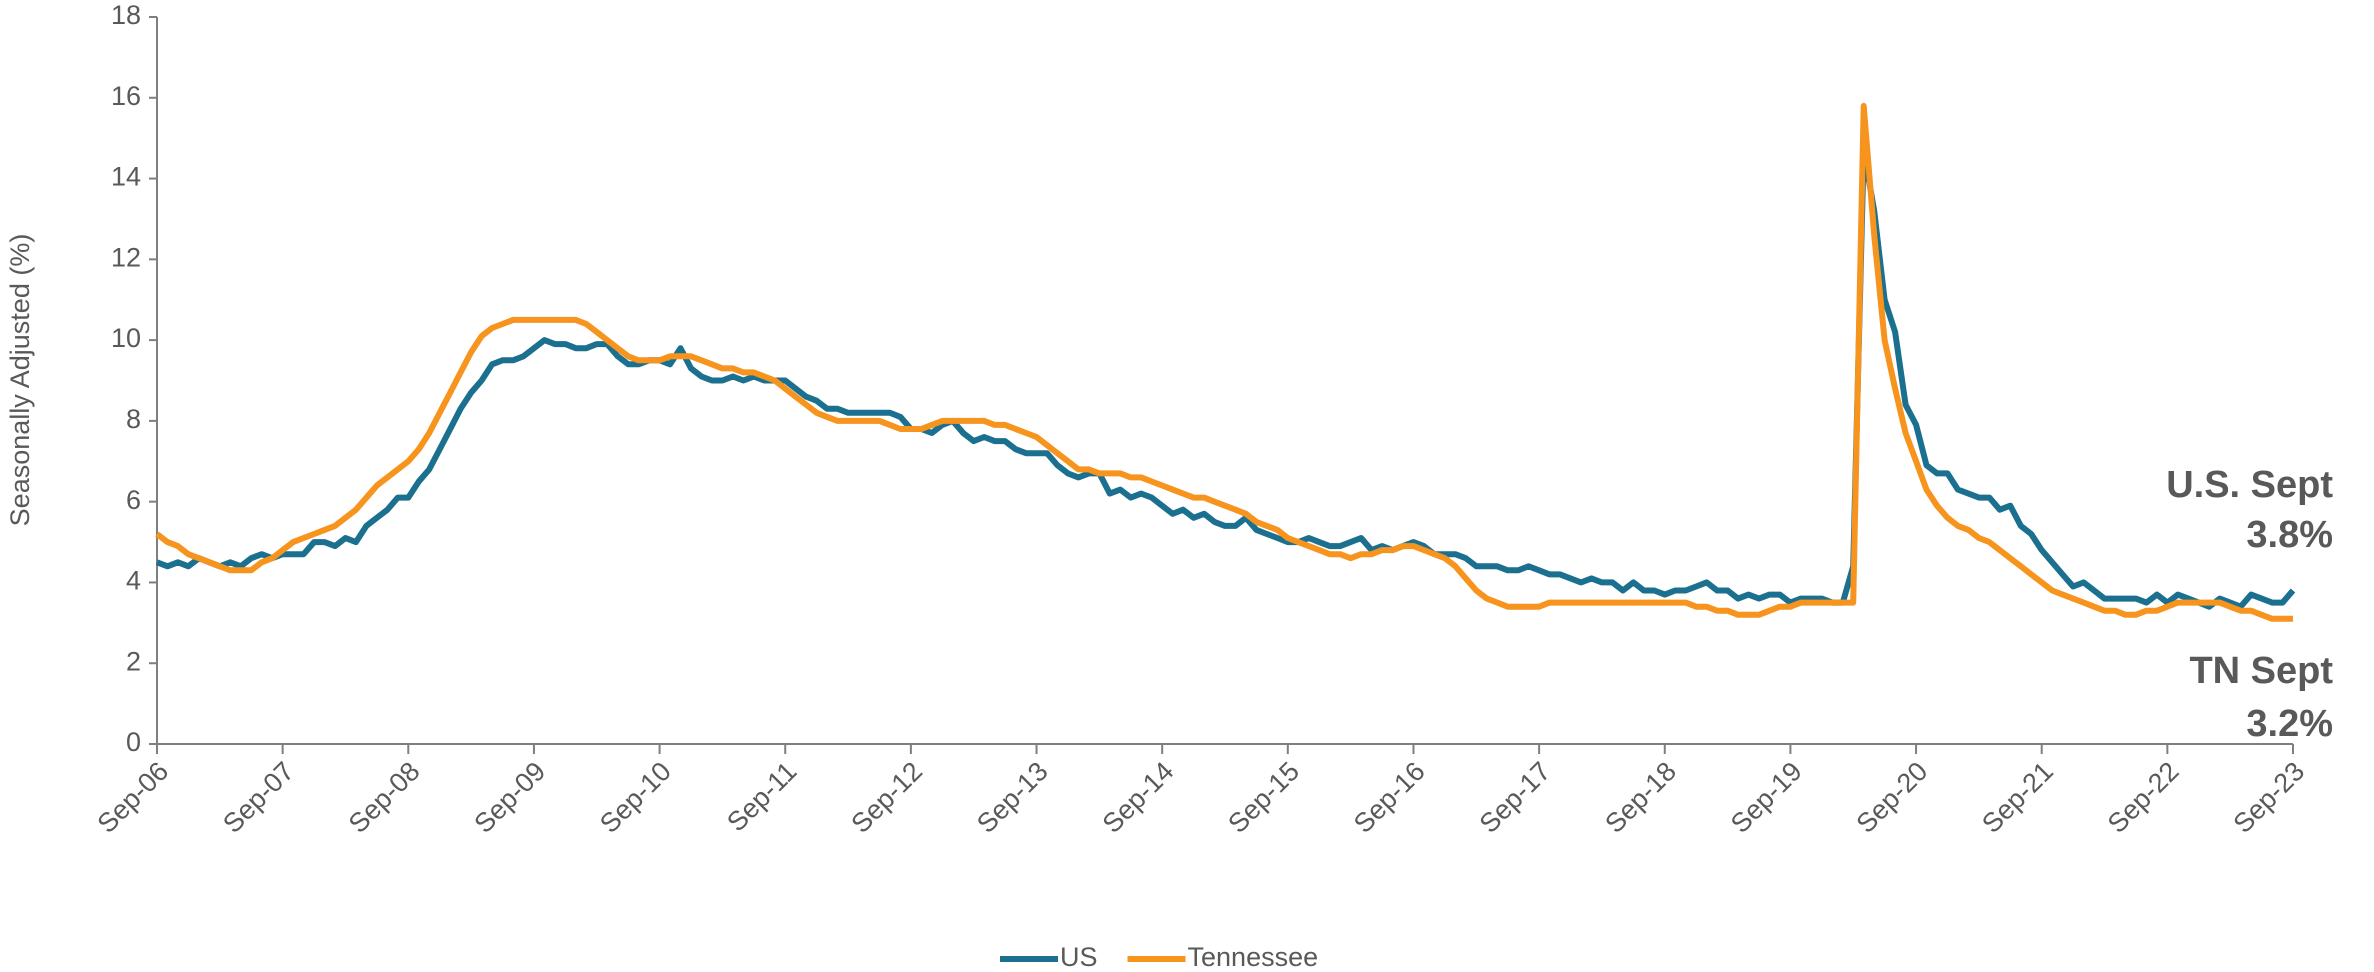 The width and height of the screenshot is (2374, 972). What do you see at coordinates (133, 581) in the screenshot?
I see `y-tick-label: 4` at bounding box center [133, 581].